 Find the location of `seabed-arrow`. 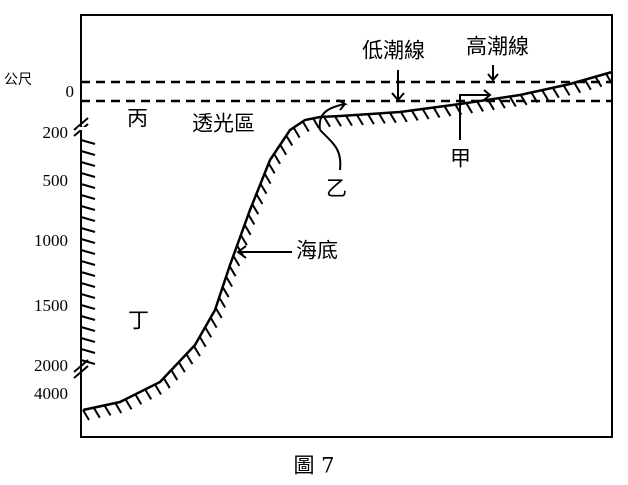

seabed-arrow is located at coordinates (264, 252).